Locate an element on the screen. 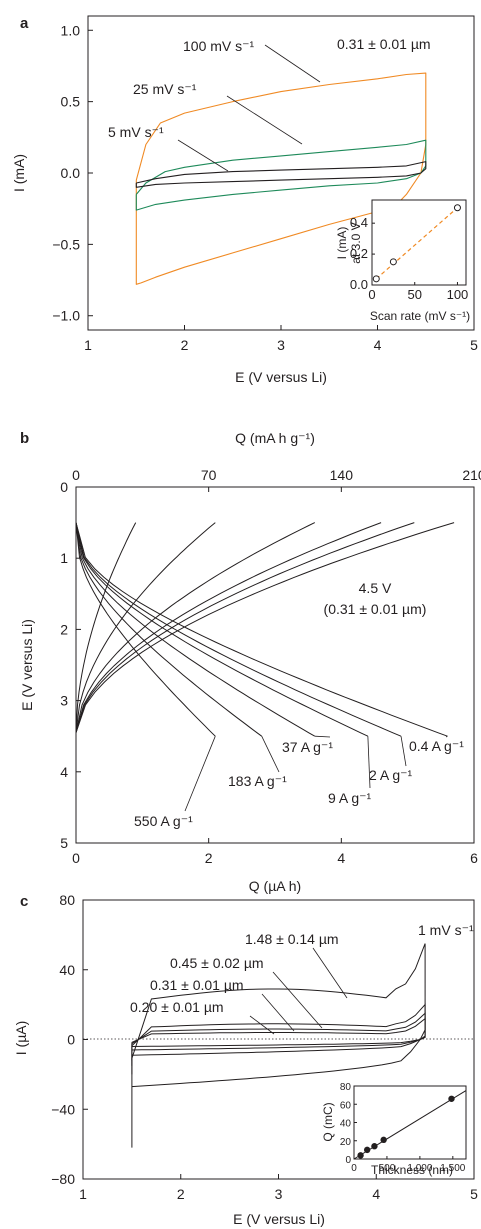 The width and height of the screenshot is (481, 1229). panel-b-x-tick-label: 0 is located at coordinates (76, 858).